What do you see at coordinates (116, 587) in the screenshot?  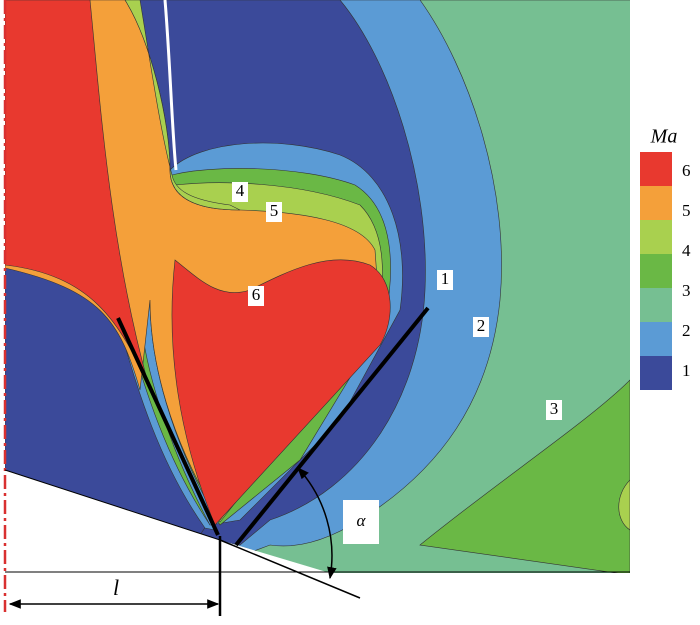 I see `length-label: l` at bounding box center [116, 587].